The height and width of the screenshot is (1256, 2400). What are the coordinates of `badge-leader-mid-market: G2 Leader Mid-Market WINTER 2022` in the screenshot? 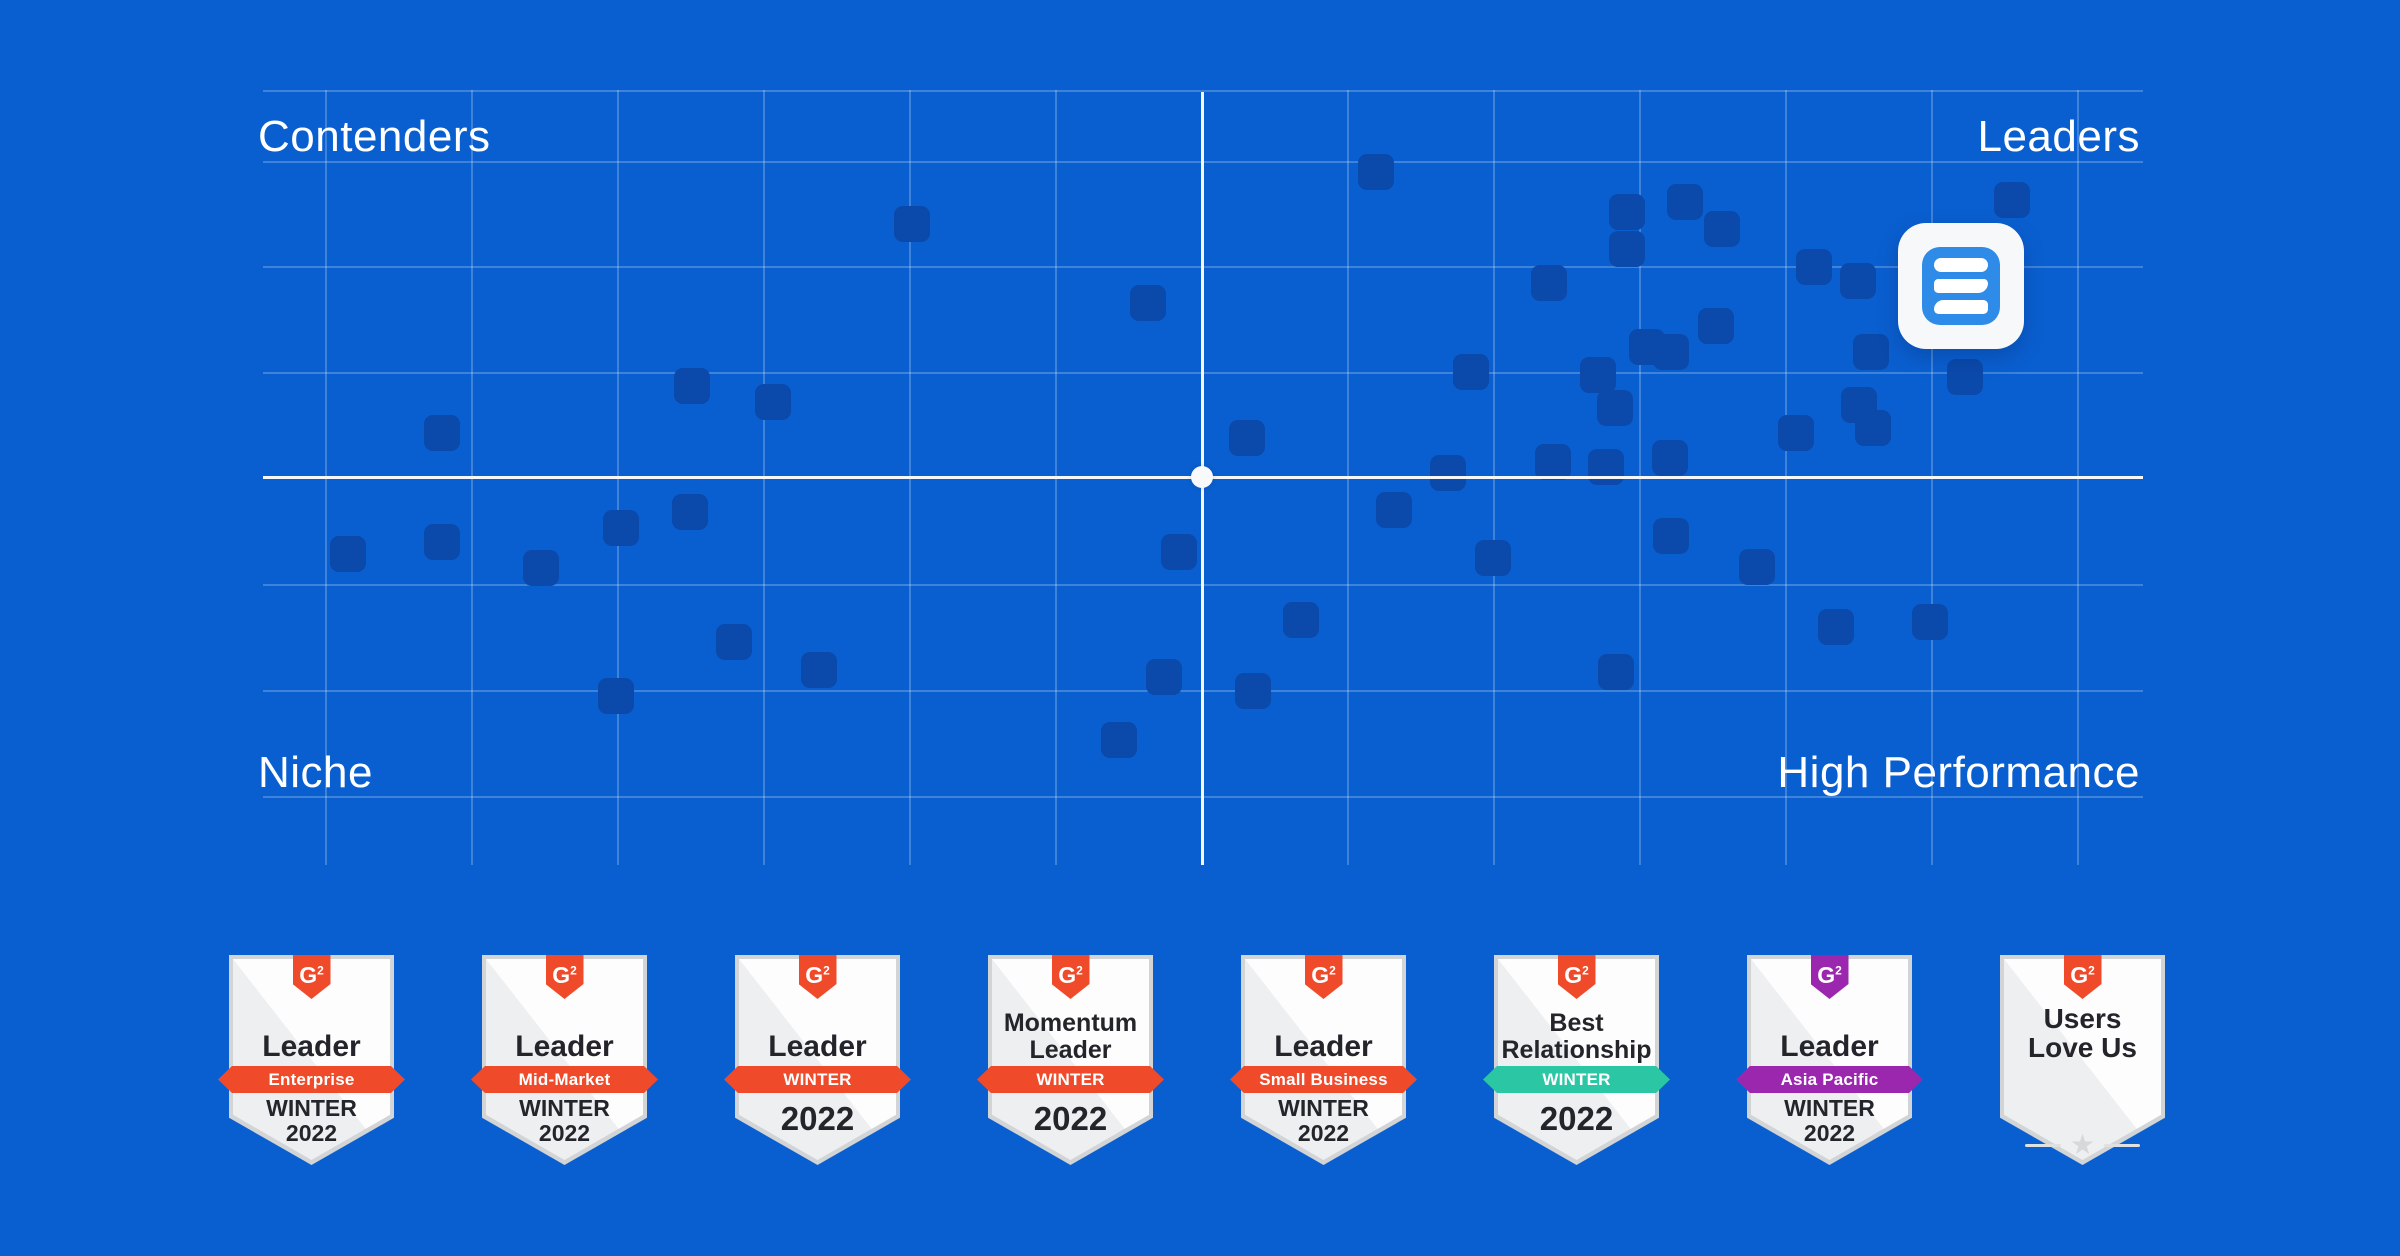 It's located at (564, 1060).